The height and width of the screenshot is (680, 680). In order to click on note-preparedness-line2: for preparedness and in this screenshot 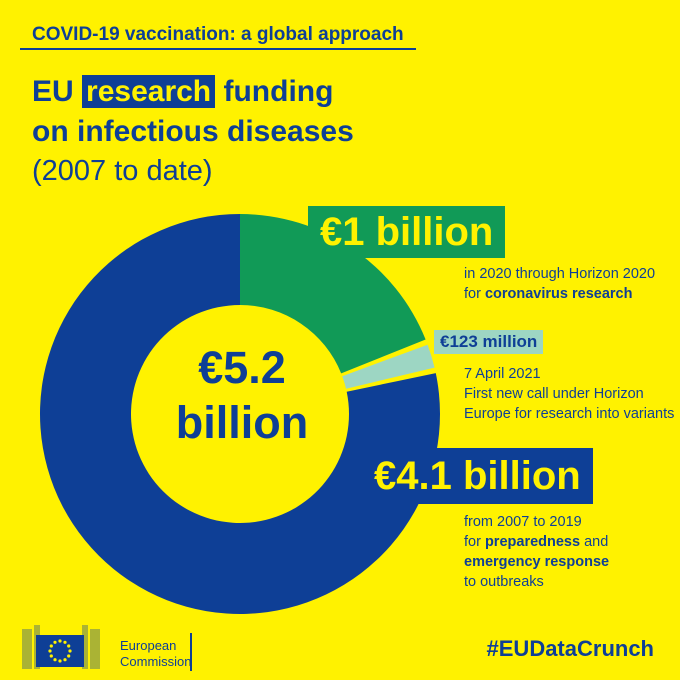, I will do `click(536, 542)`.